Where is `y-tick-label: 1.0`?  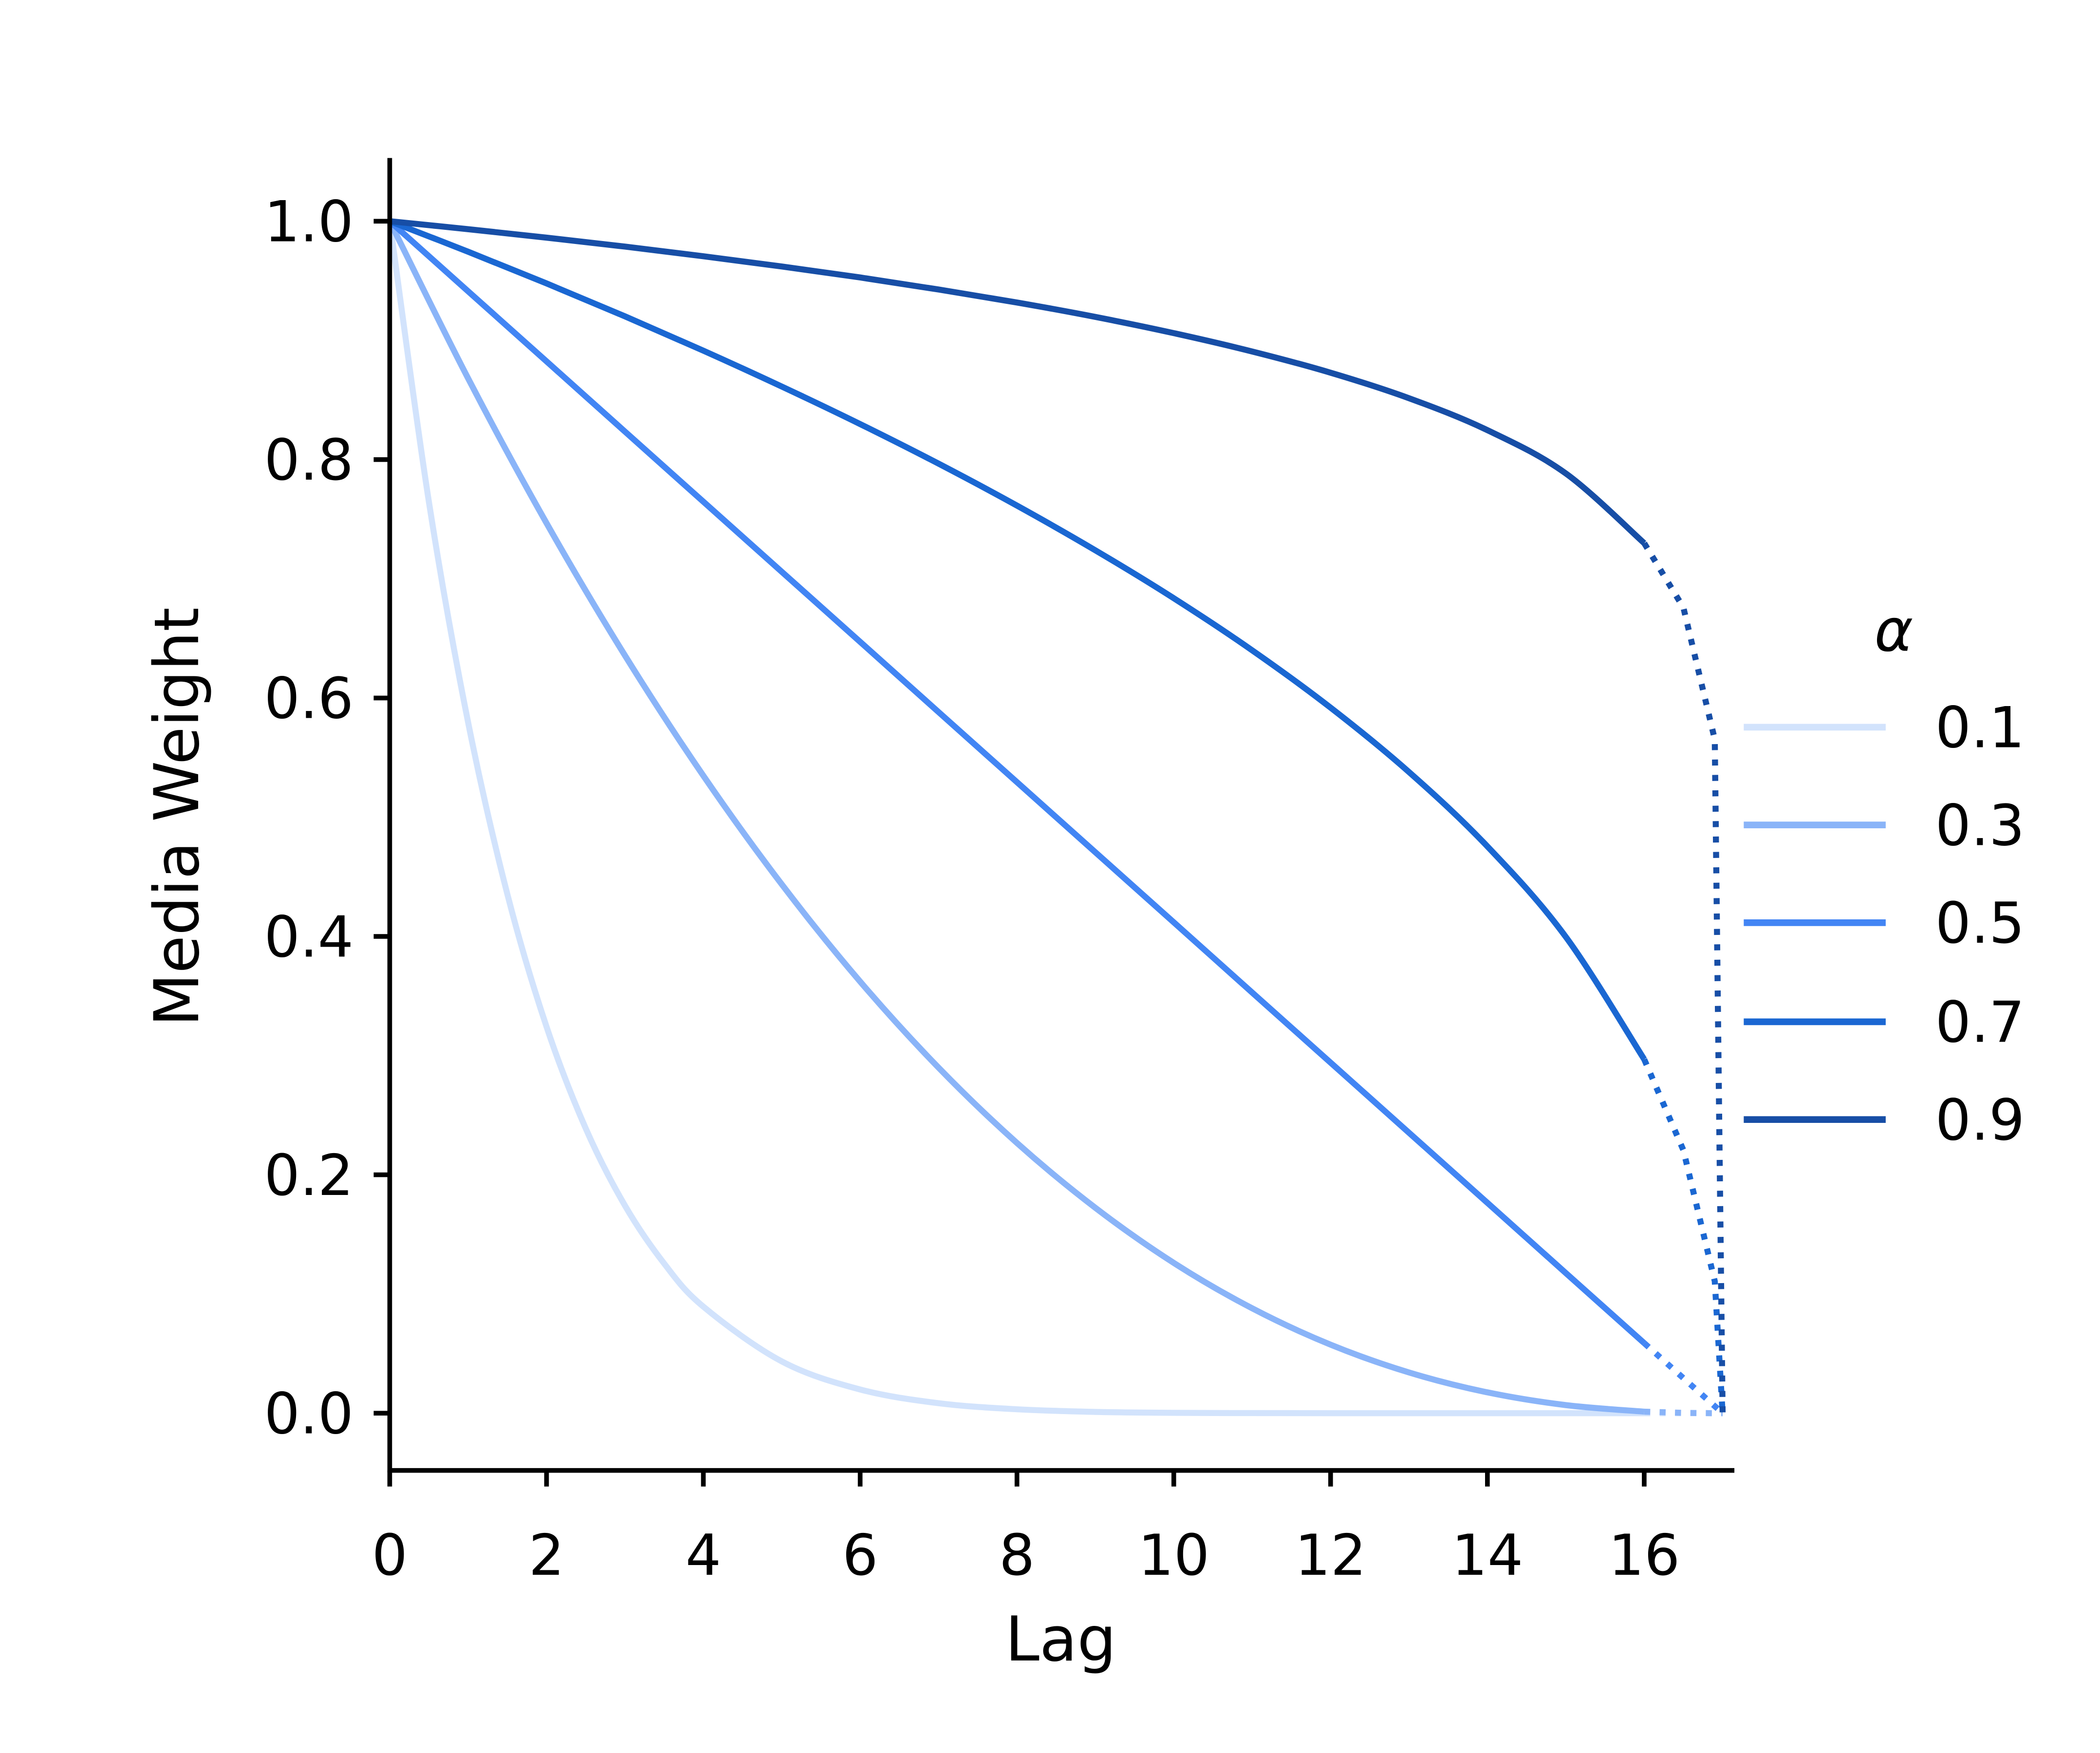 y-tick-label: 1.0 is located at coordinates (309, 222).